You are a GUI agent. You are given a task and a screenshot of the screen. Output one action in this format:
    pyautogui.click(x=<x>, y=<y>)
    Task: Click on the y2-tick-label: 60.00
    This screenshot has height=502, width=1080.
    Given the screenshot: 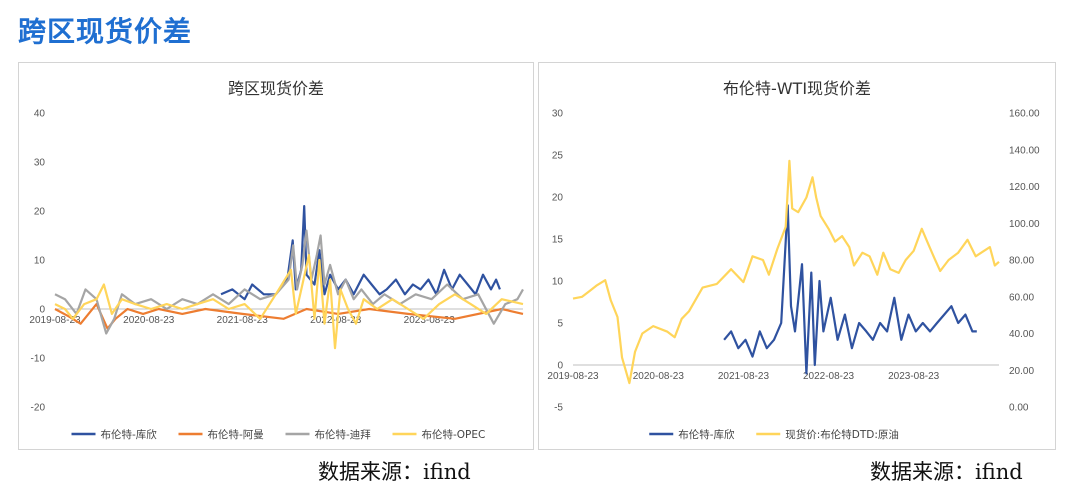 What is the action you would take?
    pyautogui.click(x=1021, y=297)
    